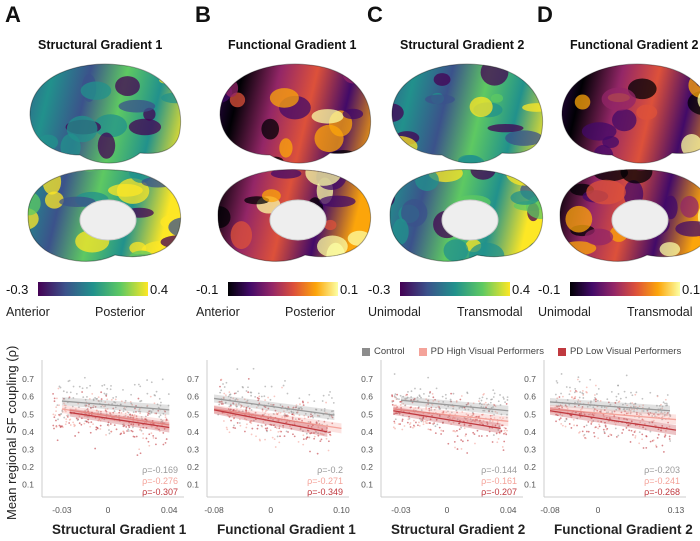 This screenshot has height=541, width=700. What do you see at coordinates (28, 485) in the screenshot?
I see `y-tick-label: 0.1` at bounding box center [28, 485].